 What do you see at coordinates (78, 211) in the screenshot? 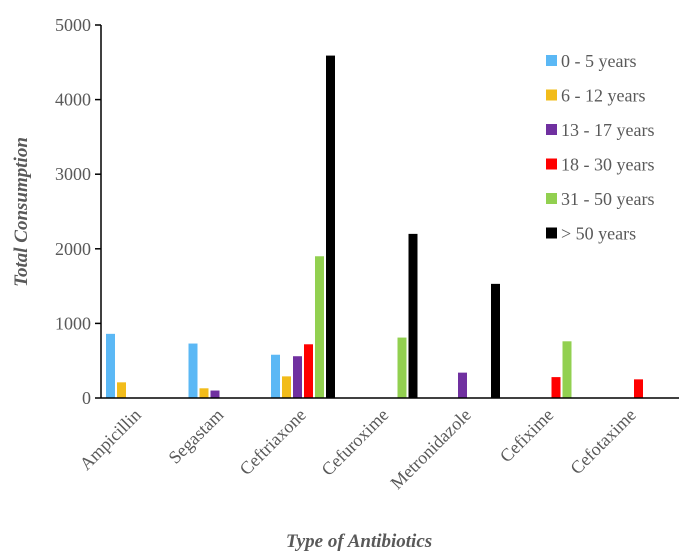
I see `y-axis-ticks: 0 1000 2000 3000 4000 5000` at bounding box center [78, 211].